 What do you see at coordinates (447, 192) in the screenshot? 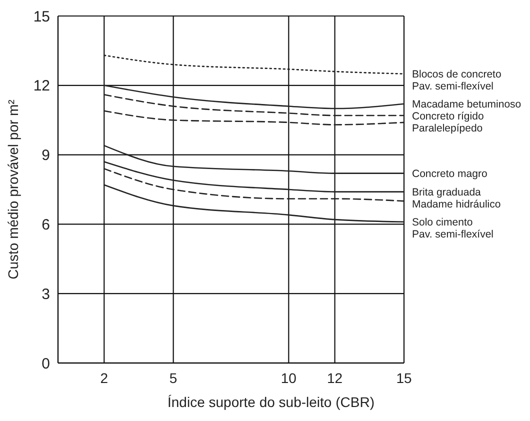
I see `series-label: Brita graduada` at bounding box center [447, 192].